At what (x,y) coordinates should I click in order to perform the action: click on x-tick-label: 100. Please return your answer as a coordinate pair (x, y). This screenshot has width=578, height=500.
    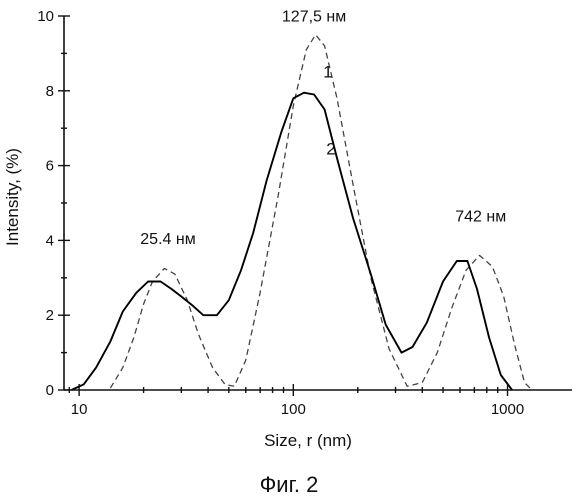
    Looking at the image, I should click on (293, 409).